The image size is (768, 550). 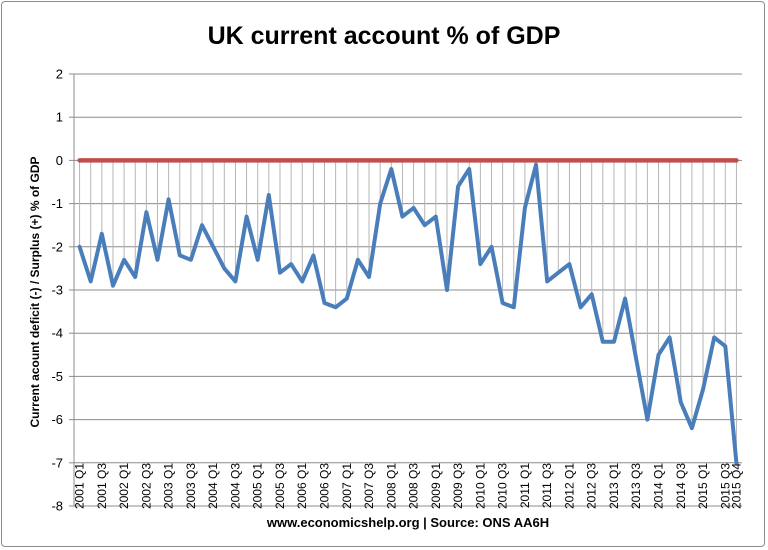 I want to click on x-tick-label: 2004 Q3, so click(x=235, y=486).